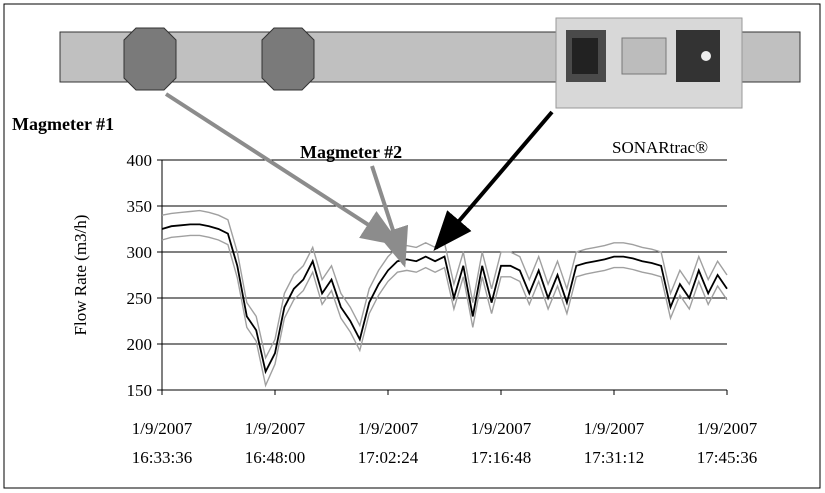 This screenshot has height=493, width=825. What do you see at coordinates (140, 252) in the screenshot?
I see `y-tick-label: 300` at bounding box center [140, 252].